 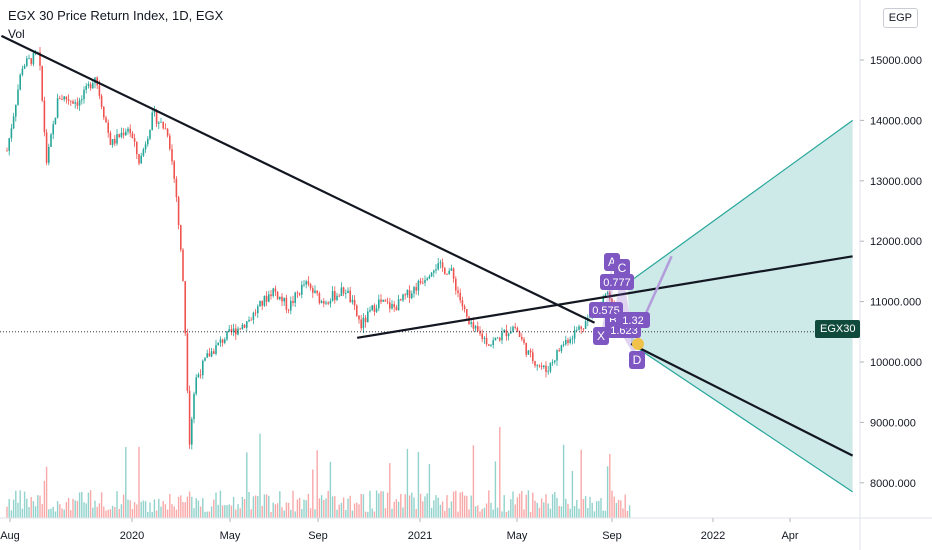 I want to click on pattern-projection-line, so click(x=657, y=288).